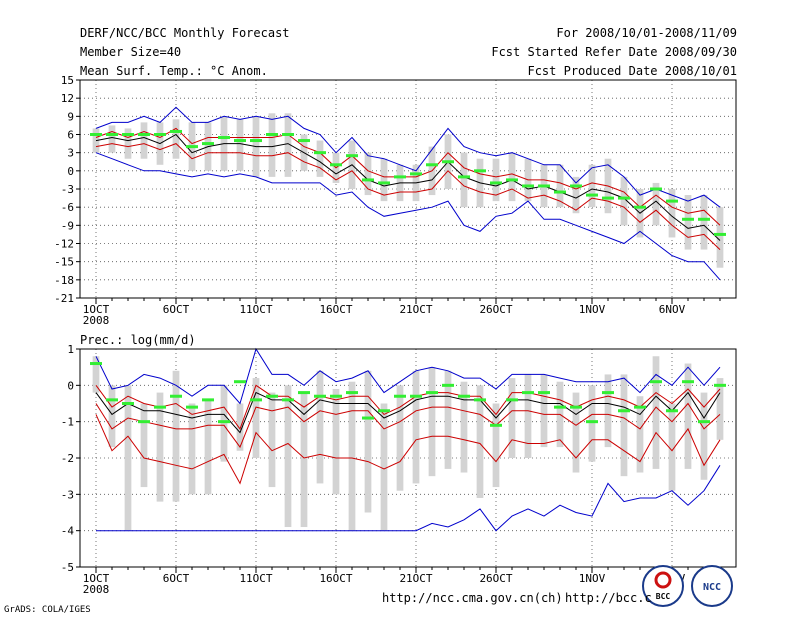  Describe the element at coordinates (64, 280) in the screenshot. I see `y-tick-label: -18` at that location.